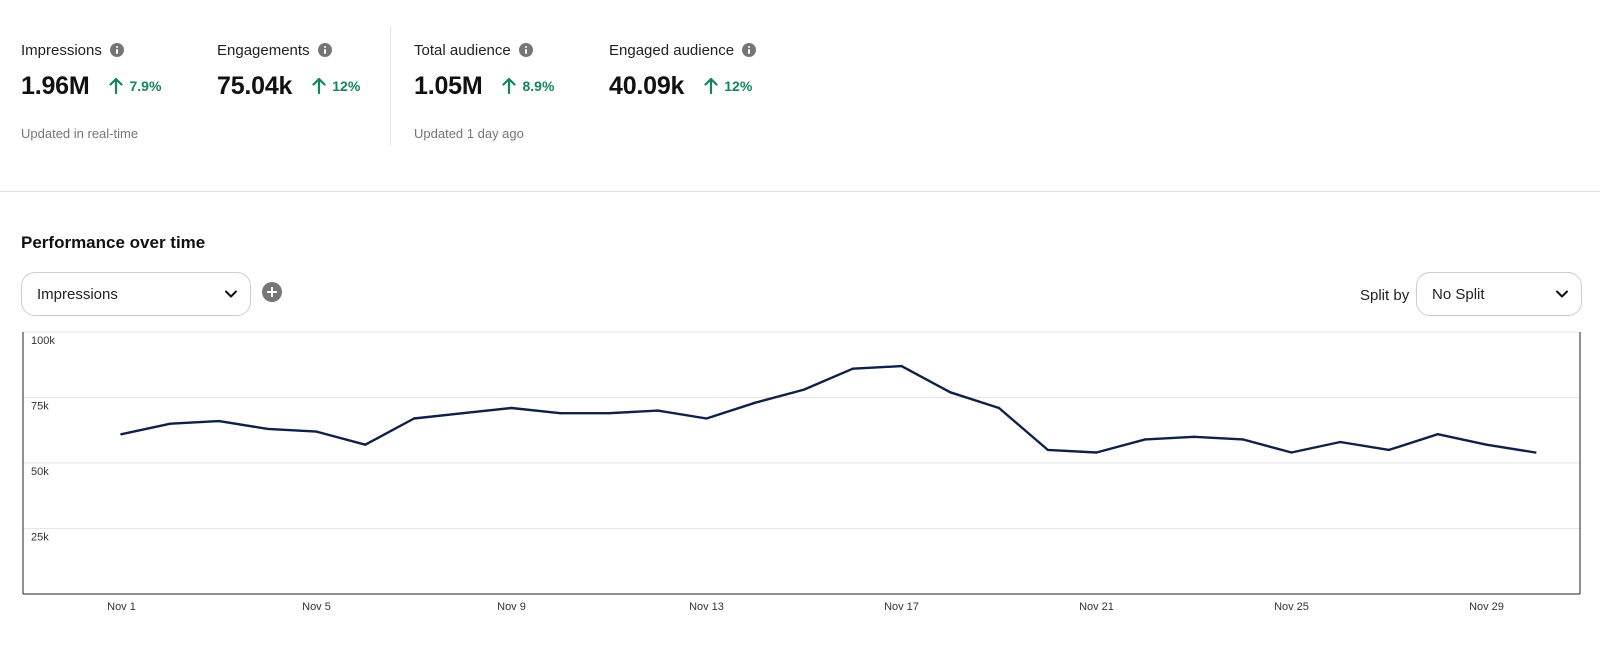  What do you see at coordinates (390, 86) in the screenshot?
I see `metrics-divider` at bounding box center [390, 86].